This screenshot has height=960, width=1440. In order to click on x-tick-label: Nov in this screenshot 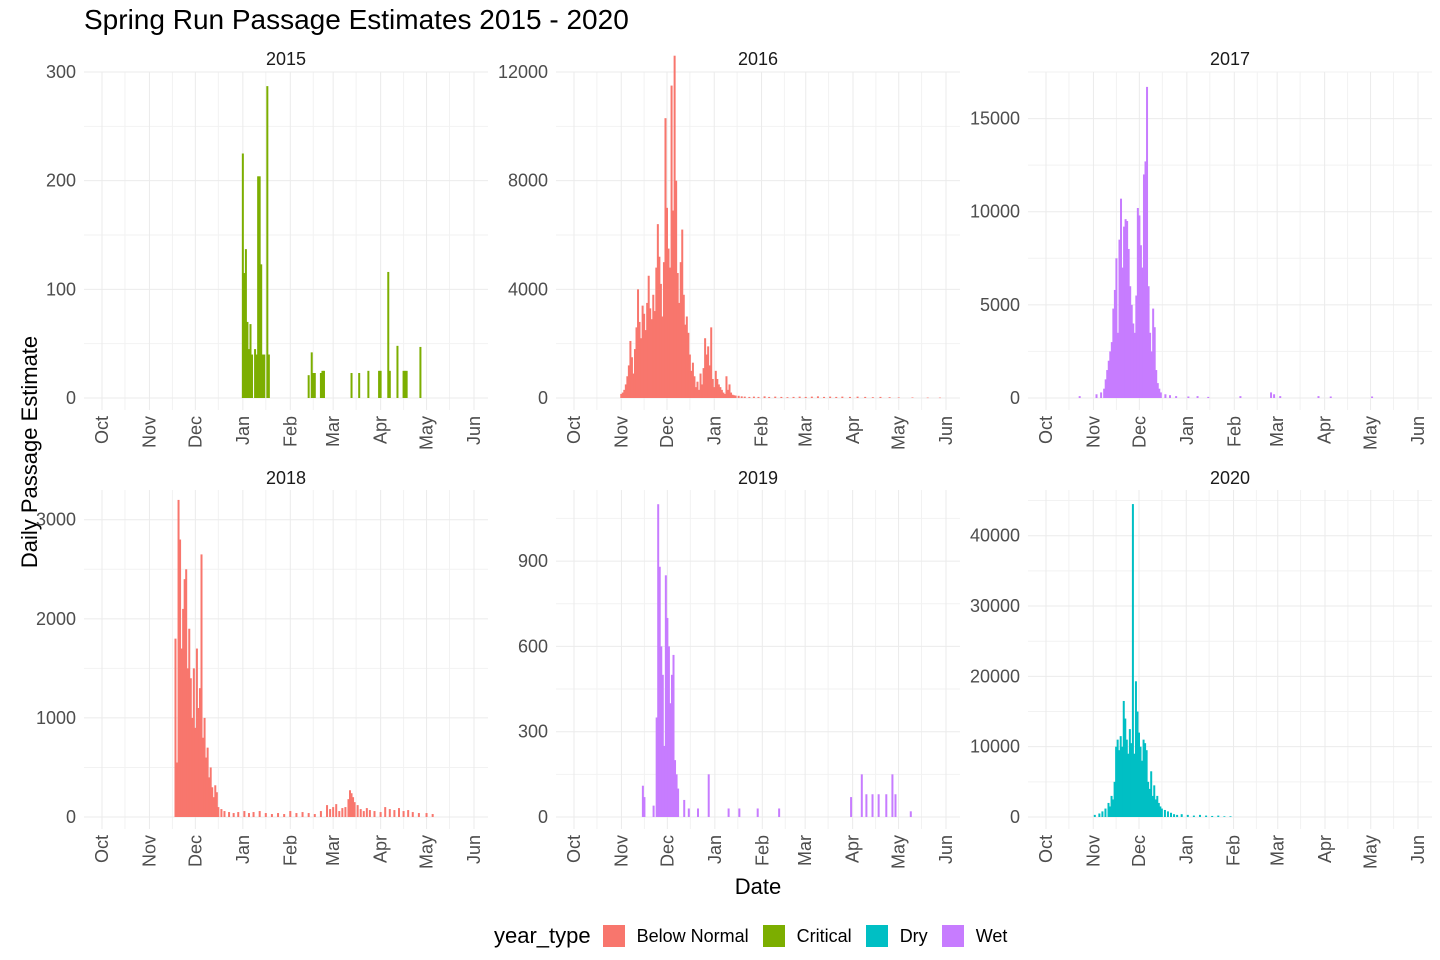, I will do `click(149, 851)`.